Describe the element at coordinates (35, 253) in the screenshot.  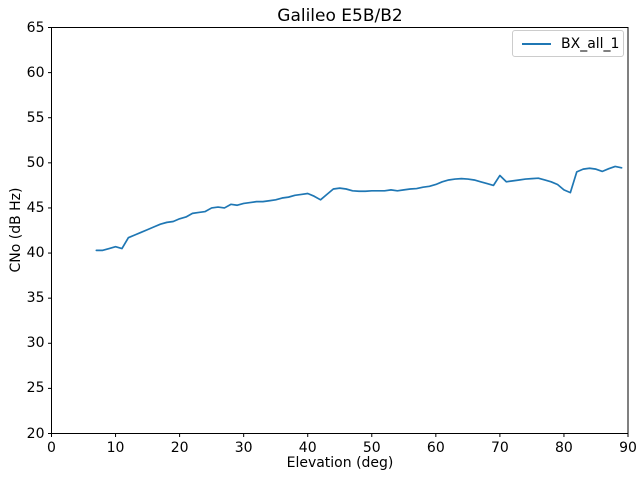
I see `y-tick-label: 40` at that location.